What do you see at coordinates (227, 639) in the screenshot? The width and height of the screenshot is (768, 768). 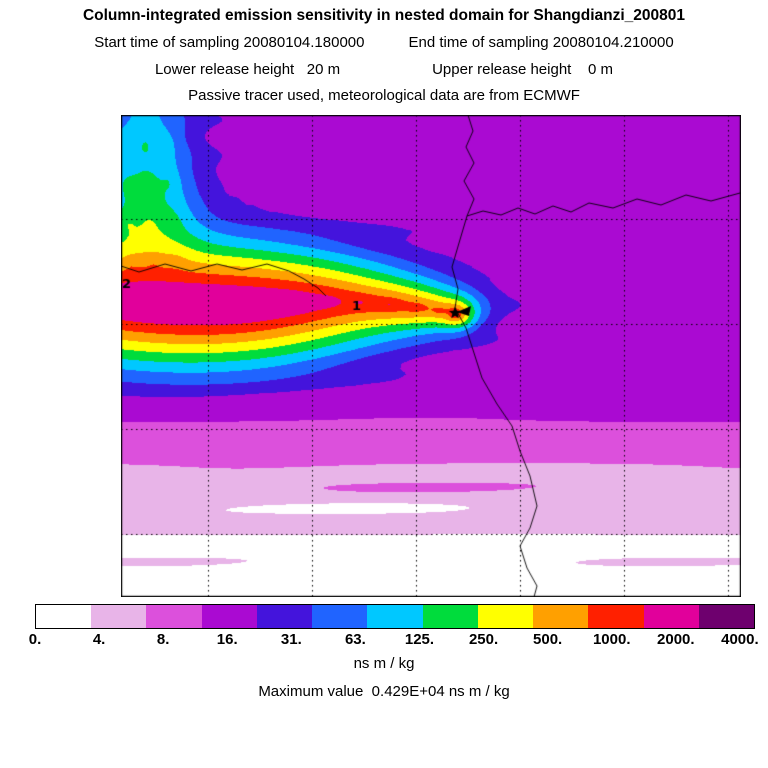 I see `colorbar-tick-label: 16.` at bounding box center [227, 639].